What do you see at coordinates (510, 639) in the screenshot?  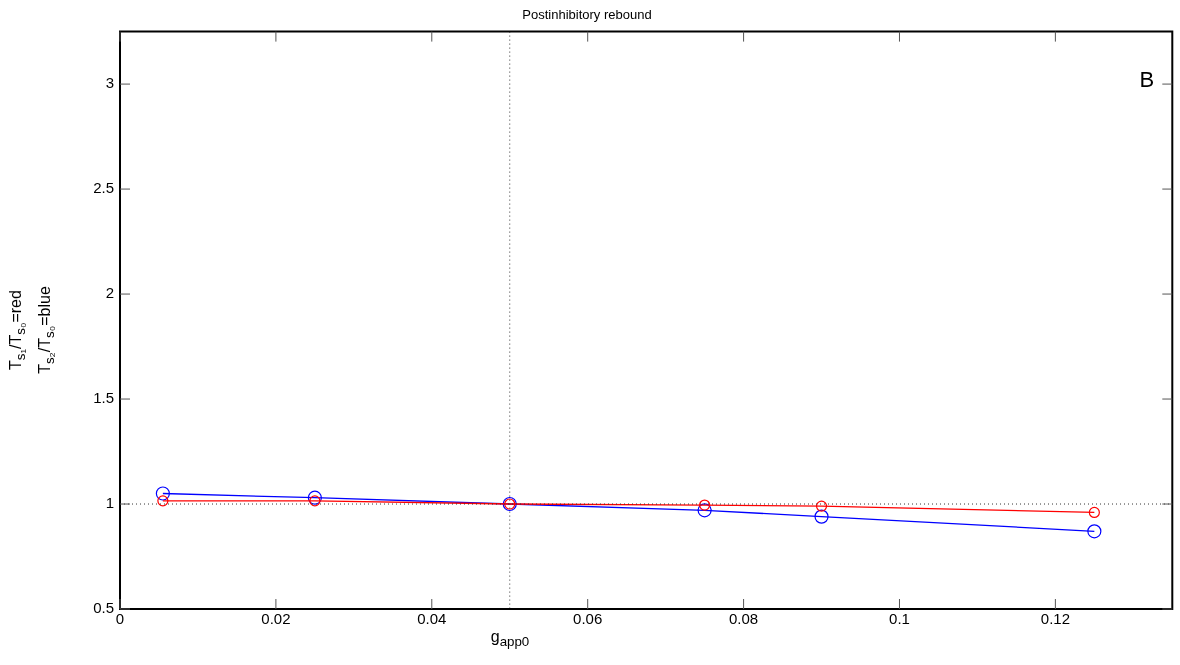 I see `x-axis-title: g$_{app0}$` at bounding box center [510, 639].